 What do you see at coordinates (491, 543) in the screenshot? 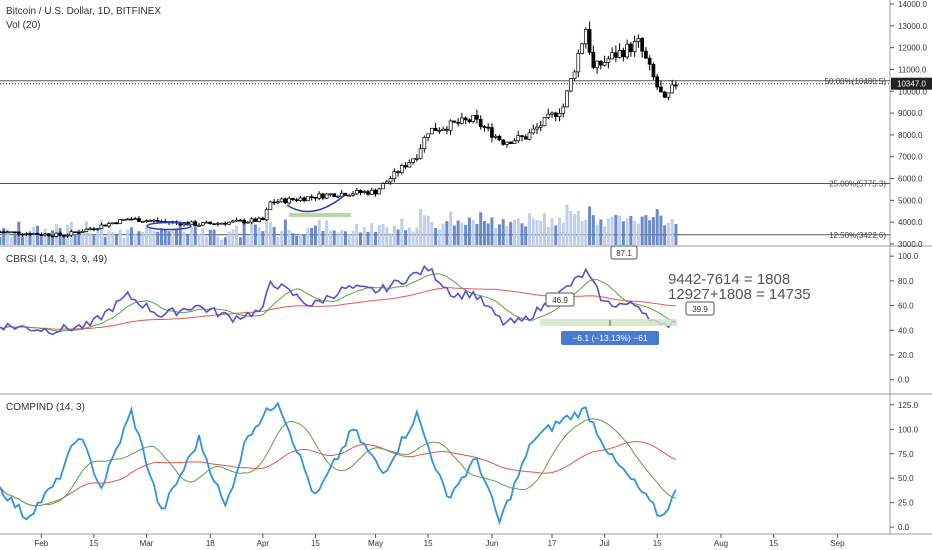
I see `time-tick-label: Jun` at bounding box center [491, 543].